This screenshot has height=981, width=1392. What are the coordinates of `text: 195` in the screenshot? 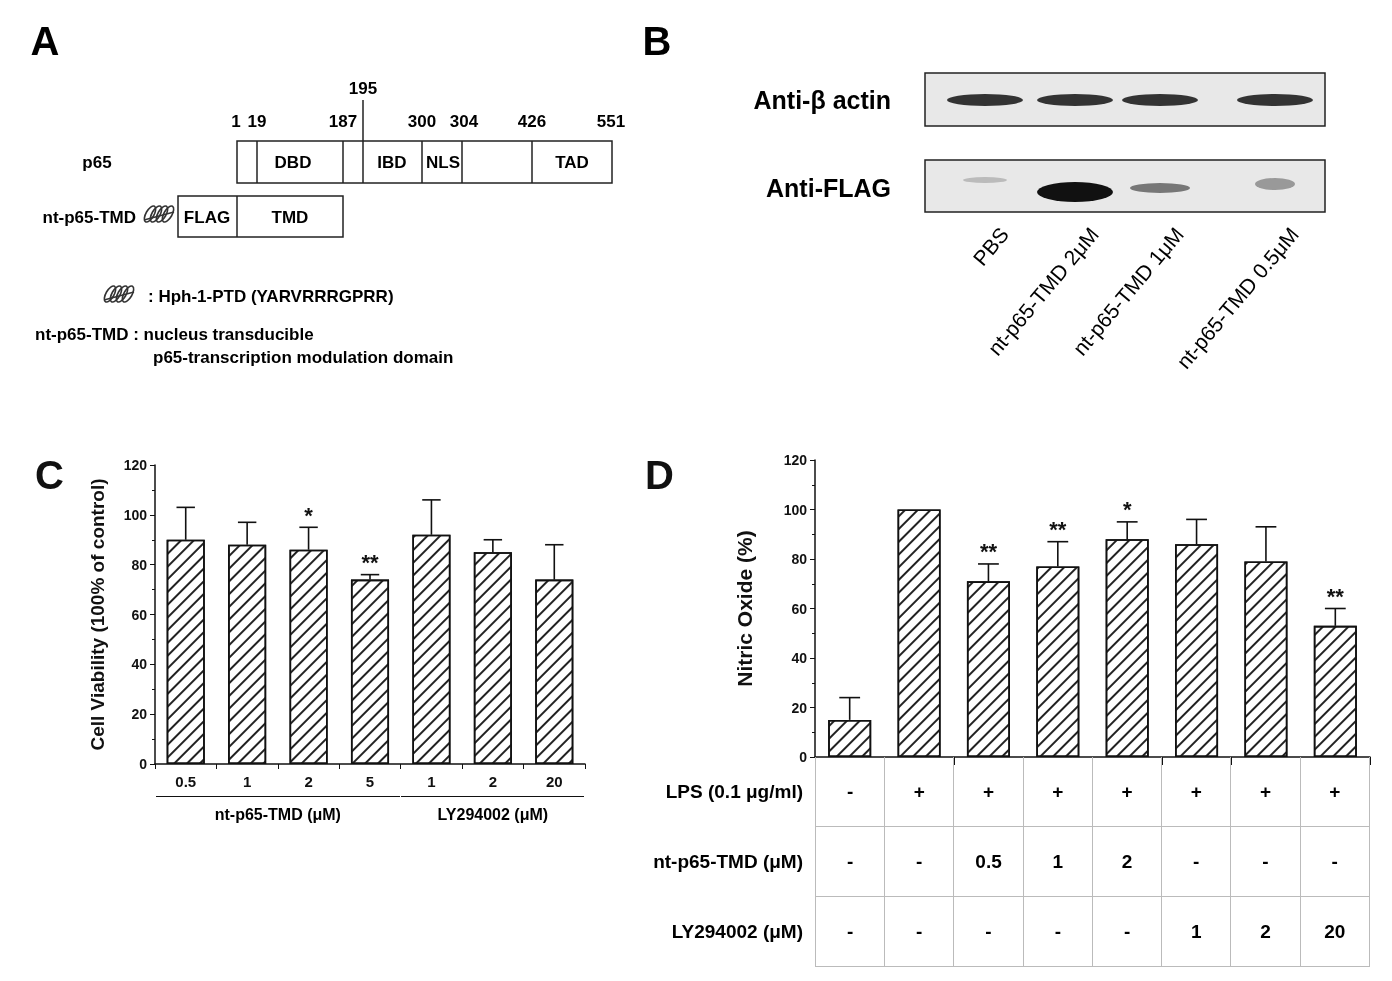 It's located at (363, 88).